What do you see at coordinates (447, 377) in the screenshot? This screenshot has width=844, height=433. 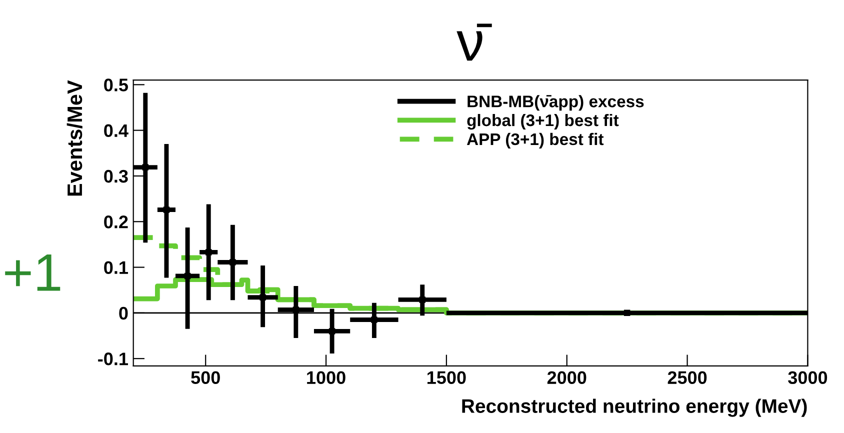 I see `x-tick-label: 1500` at bounding box center [447, 377].